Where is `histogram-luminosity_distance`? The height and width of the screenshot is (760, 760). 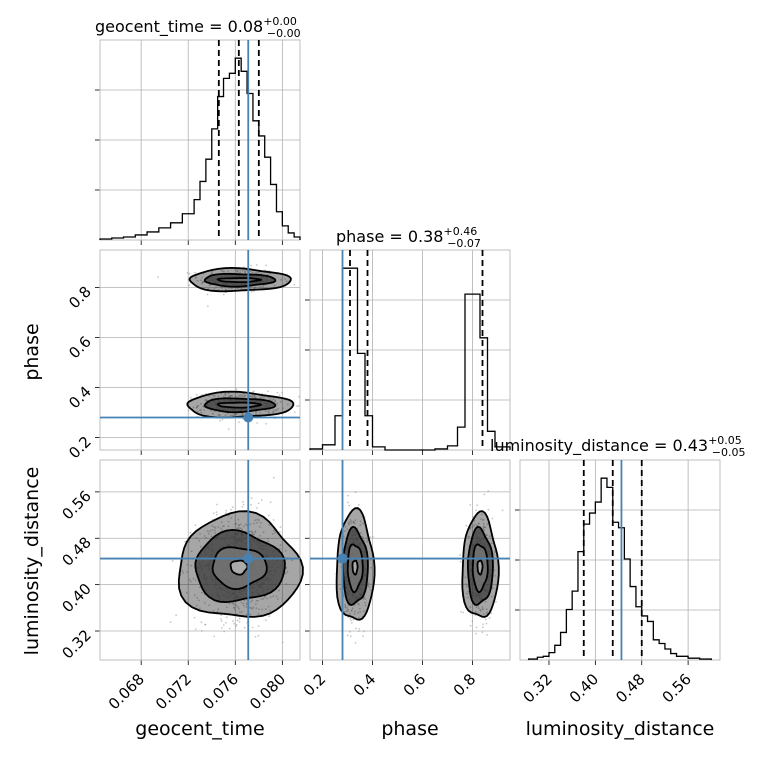 histogram-luminosity_distance is located at coordinates (620, 568).